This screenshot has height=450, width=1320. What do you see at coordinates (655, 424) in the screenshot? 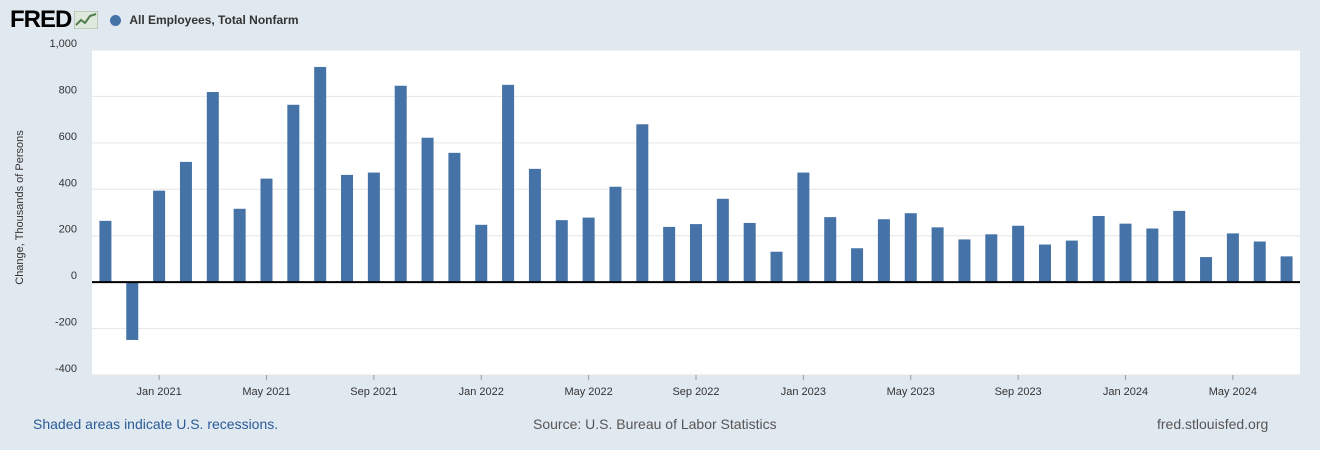
I see `source-note: Source: U.S. Bureau of Labor Statistics` at bounding box center [655, 424].